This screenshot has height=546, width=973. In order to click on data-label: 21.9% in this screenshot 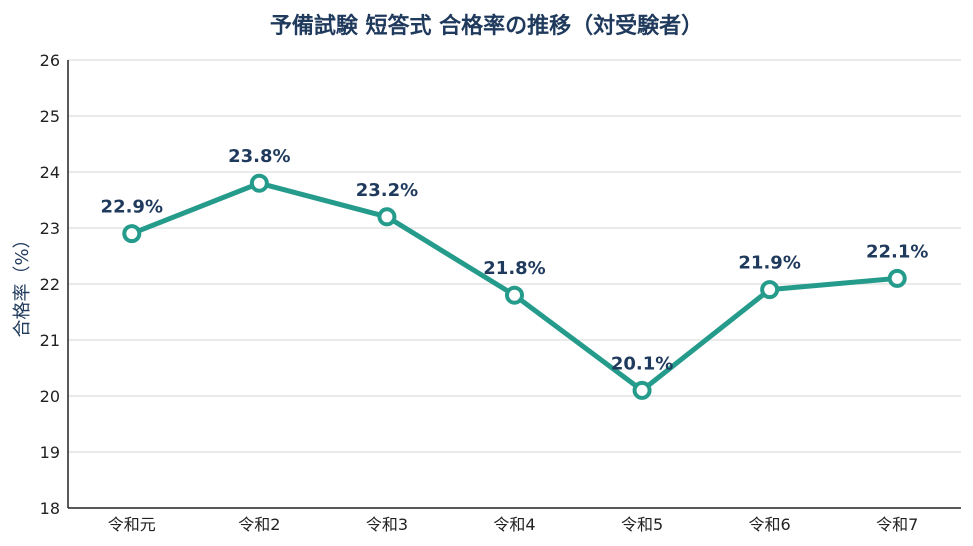, I will do `click(769, 263)`.